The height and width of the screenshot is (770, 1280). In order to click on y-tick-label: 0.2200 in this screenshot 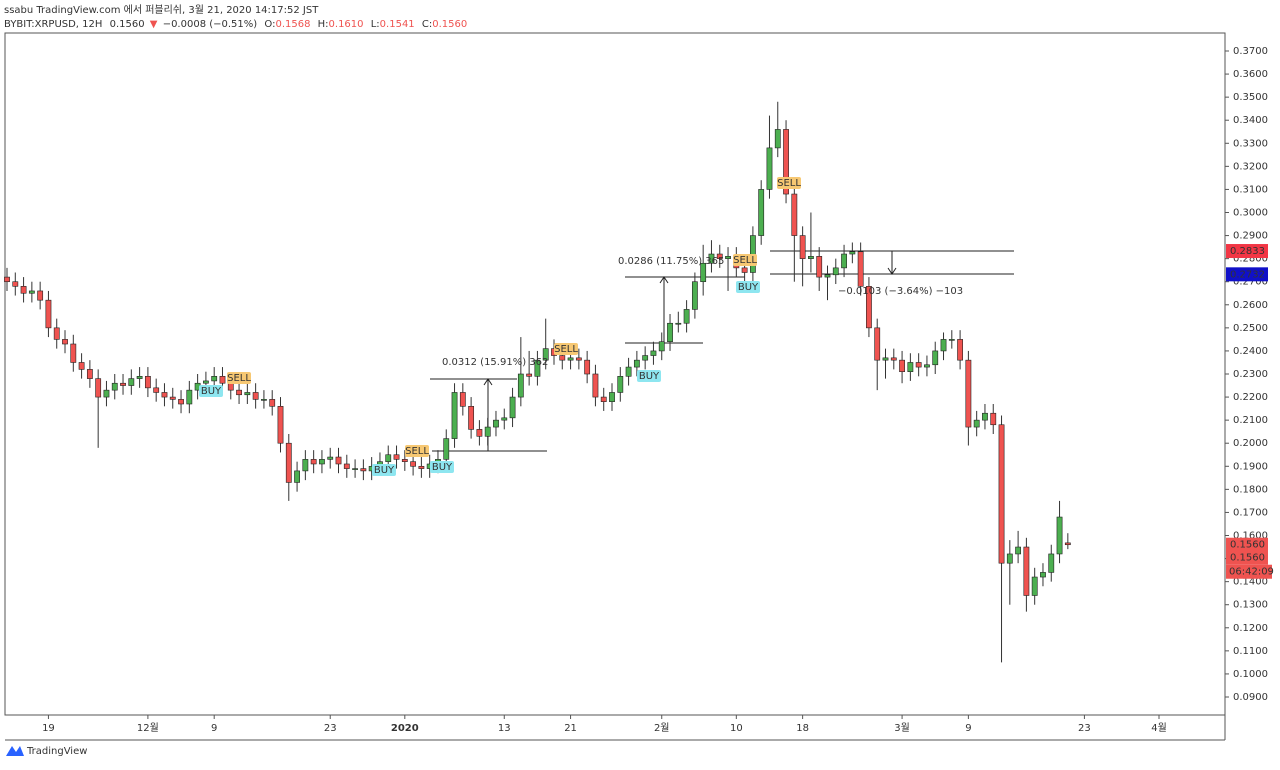, I will do `click(1250, 397)`.